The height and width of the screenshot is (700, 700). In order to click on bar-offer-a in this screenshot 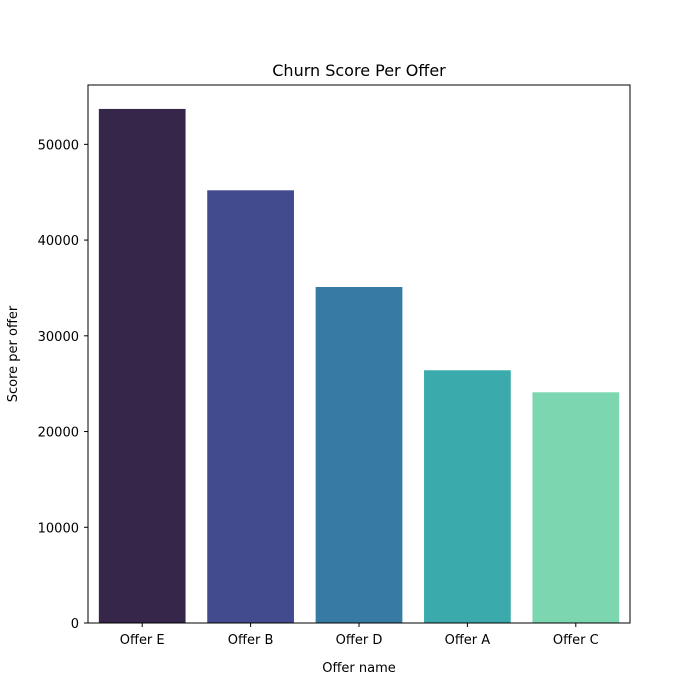, I will do `click(467, 496)`.